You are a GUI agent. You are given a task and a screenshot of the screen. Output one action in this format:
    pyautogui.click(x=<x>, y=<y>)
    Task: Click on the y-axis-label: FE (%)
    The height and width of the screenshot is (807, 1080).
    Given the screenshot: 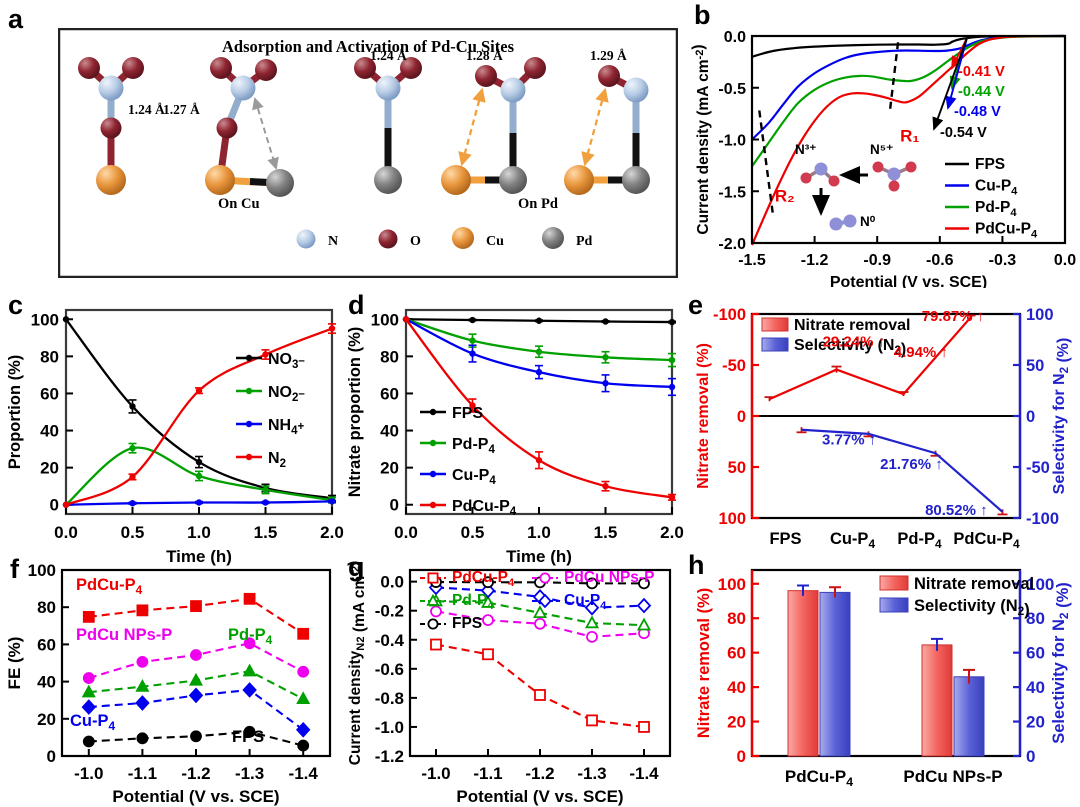 What is the action you would take?
    pyautogui.click(x=14, y=663)
    